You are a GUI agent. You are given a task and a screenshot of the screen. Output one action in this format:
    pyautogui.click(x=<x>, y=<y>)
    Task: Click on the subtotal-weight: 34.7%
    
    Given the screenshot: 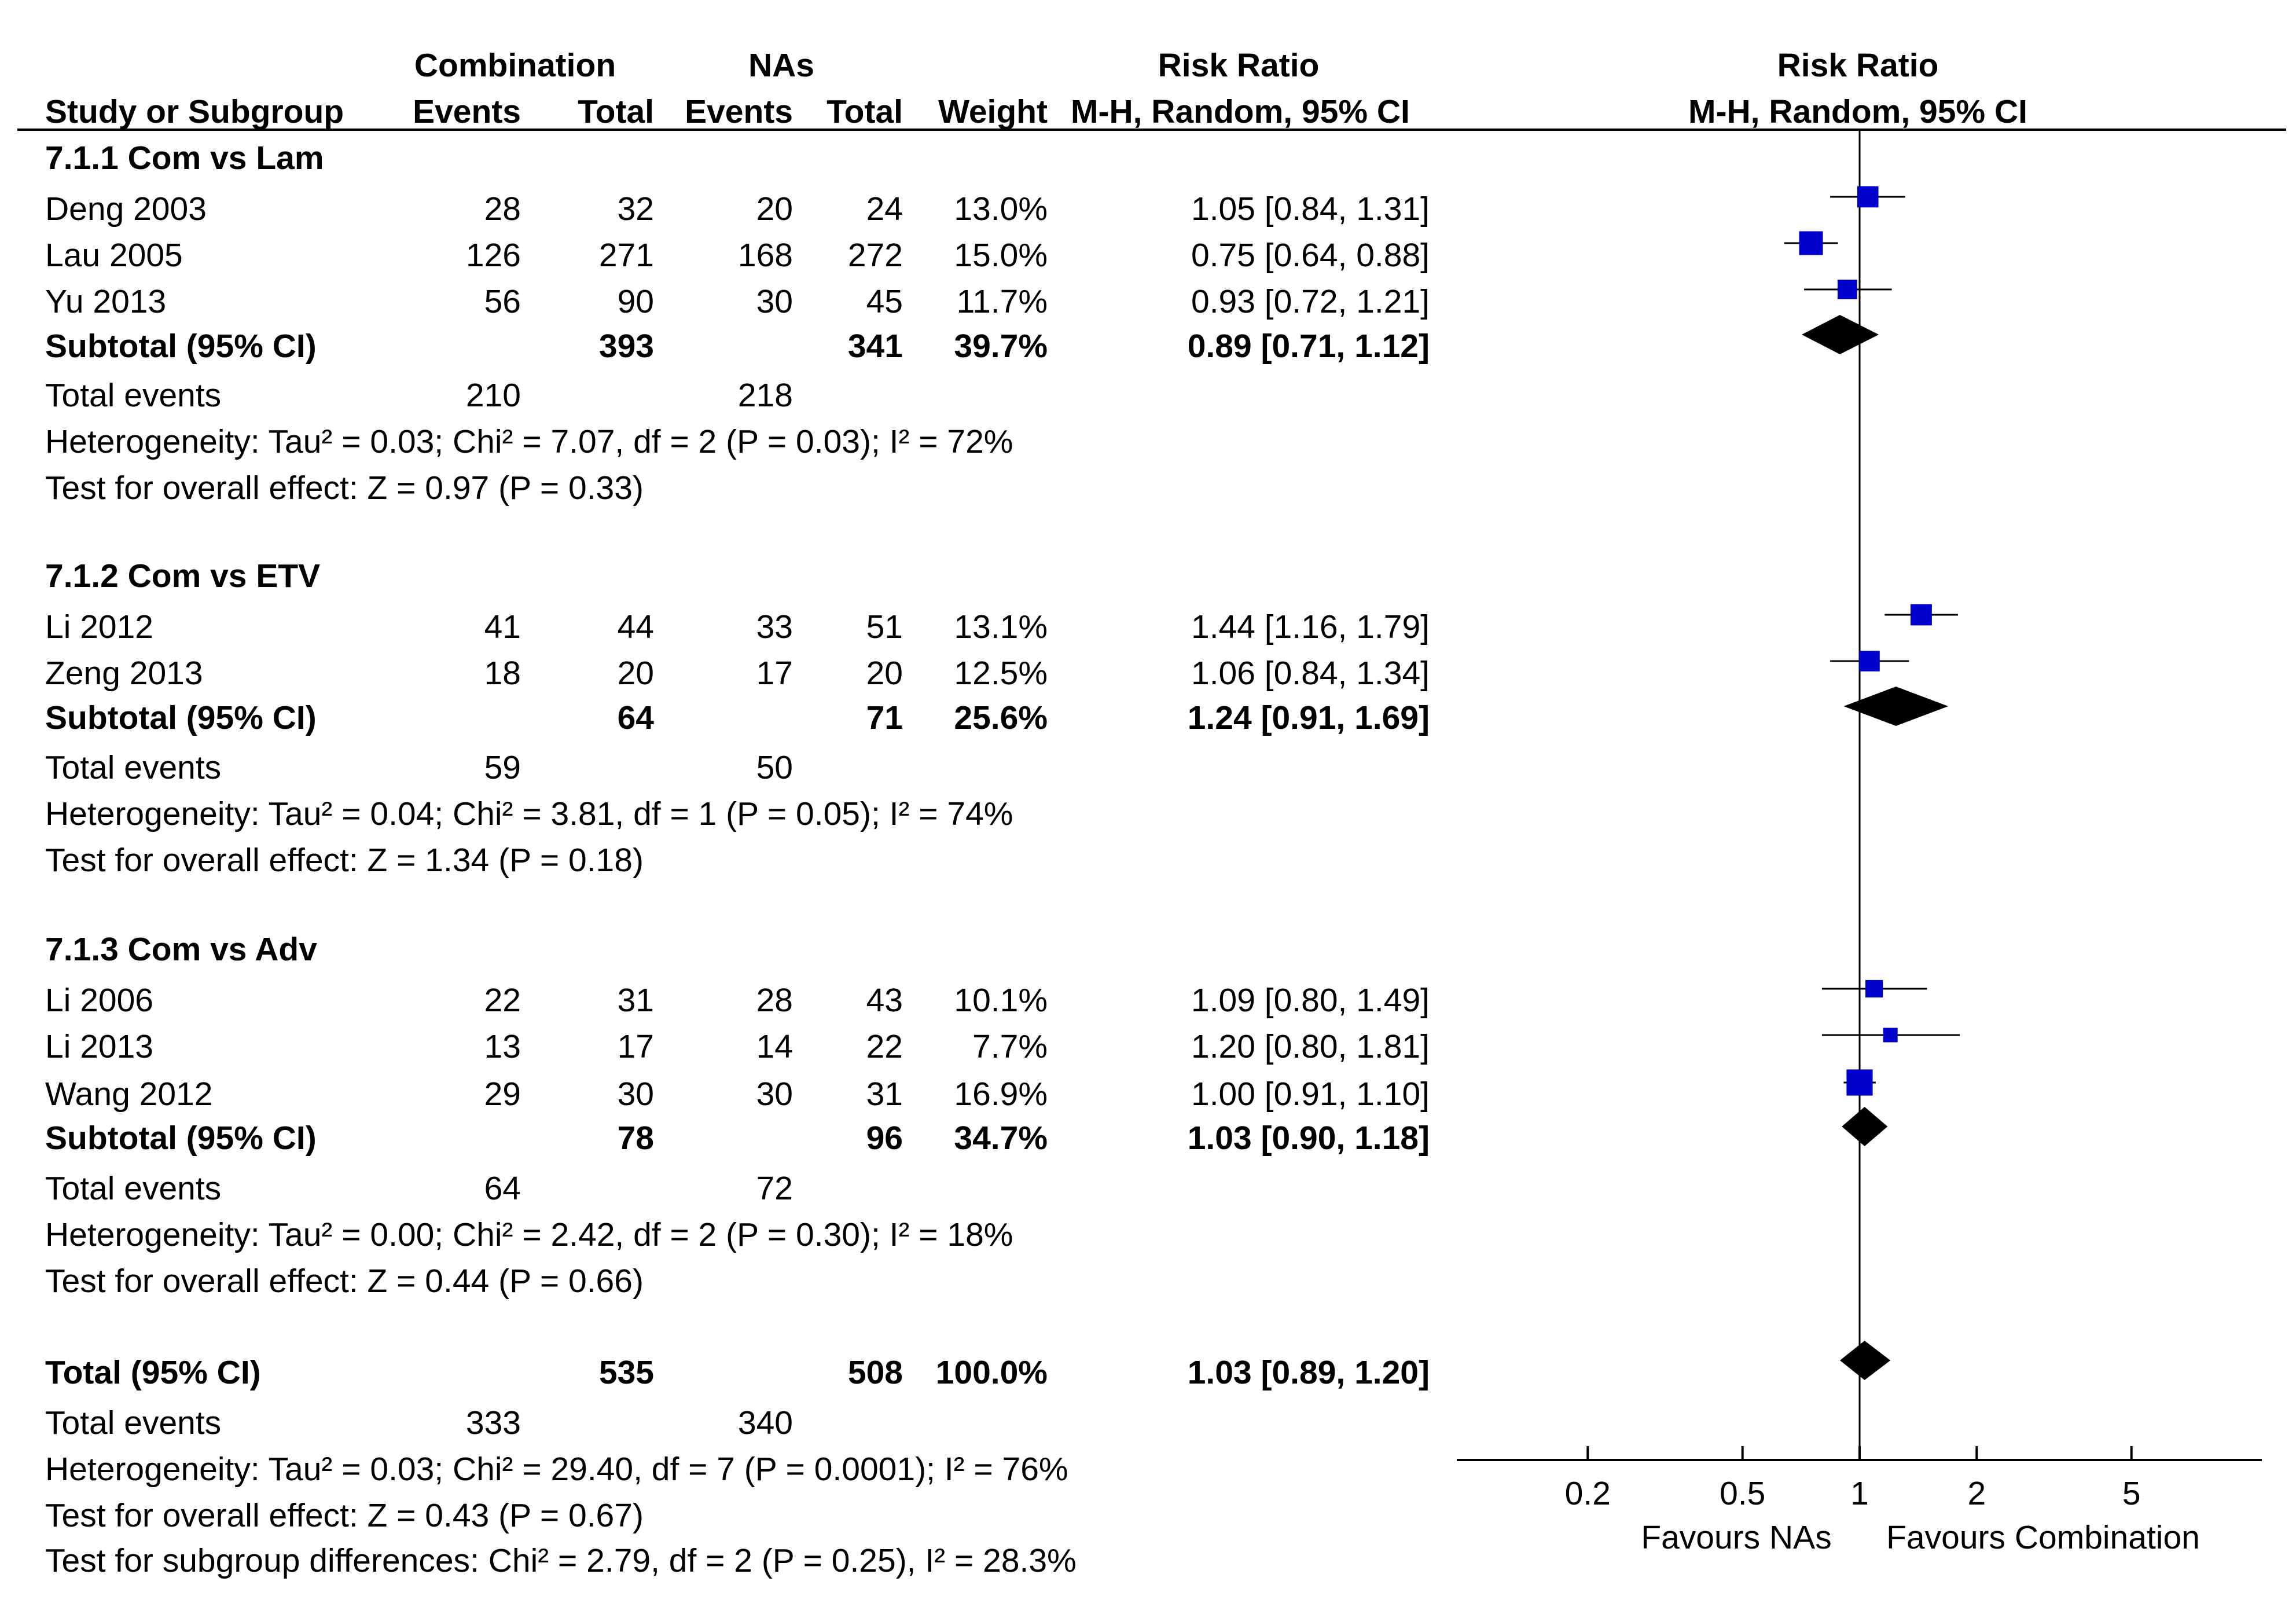 What is the action you would take?
    pyautogui.click(x=1001, y=1138)
    